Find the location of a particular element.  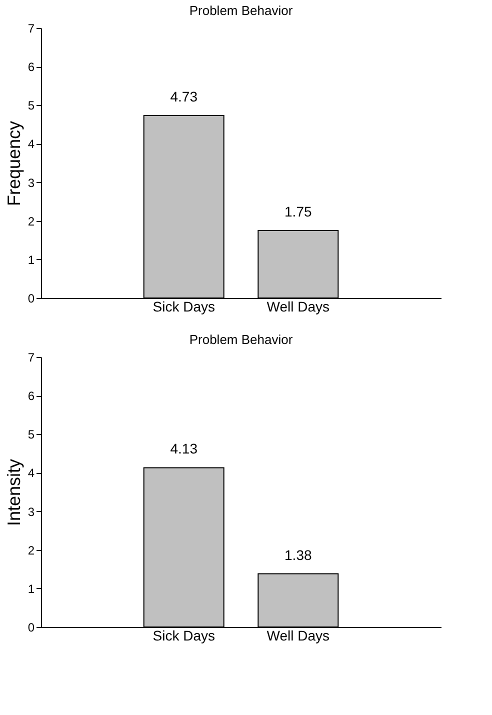

y-axis-title: Intensity is located at coordinates (14, 492).